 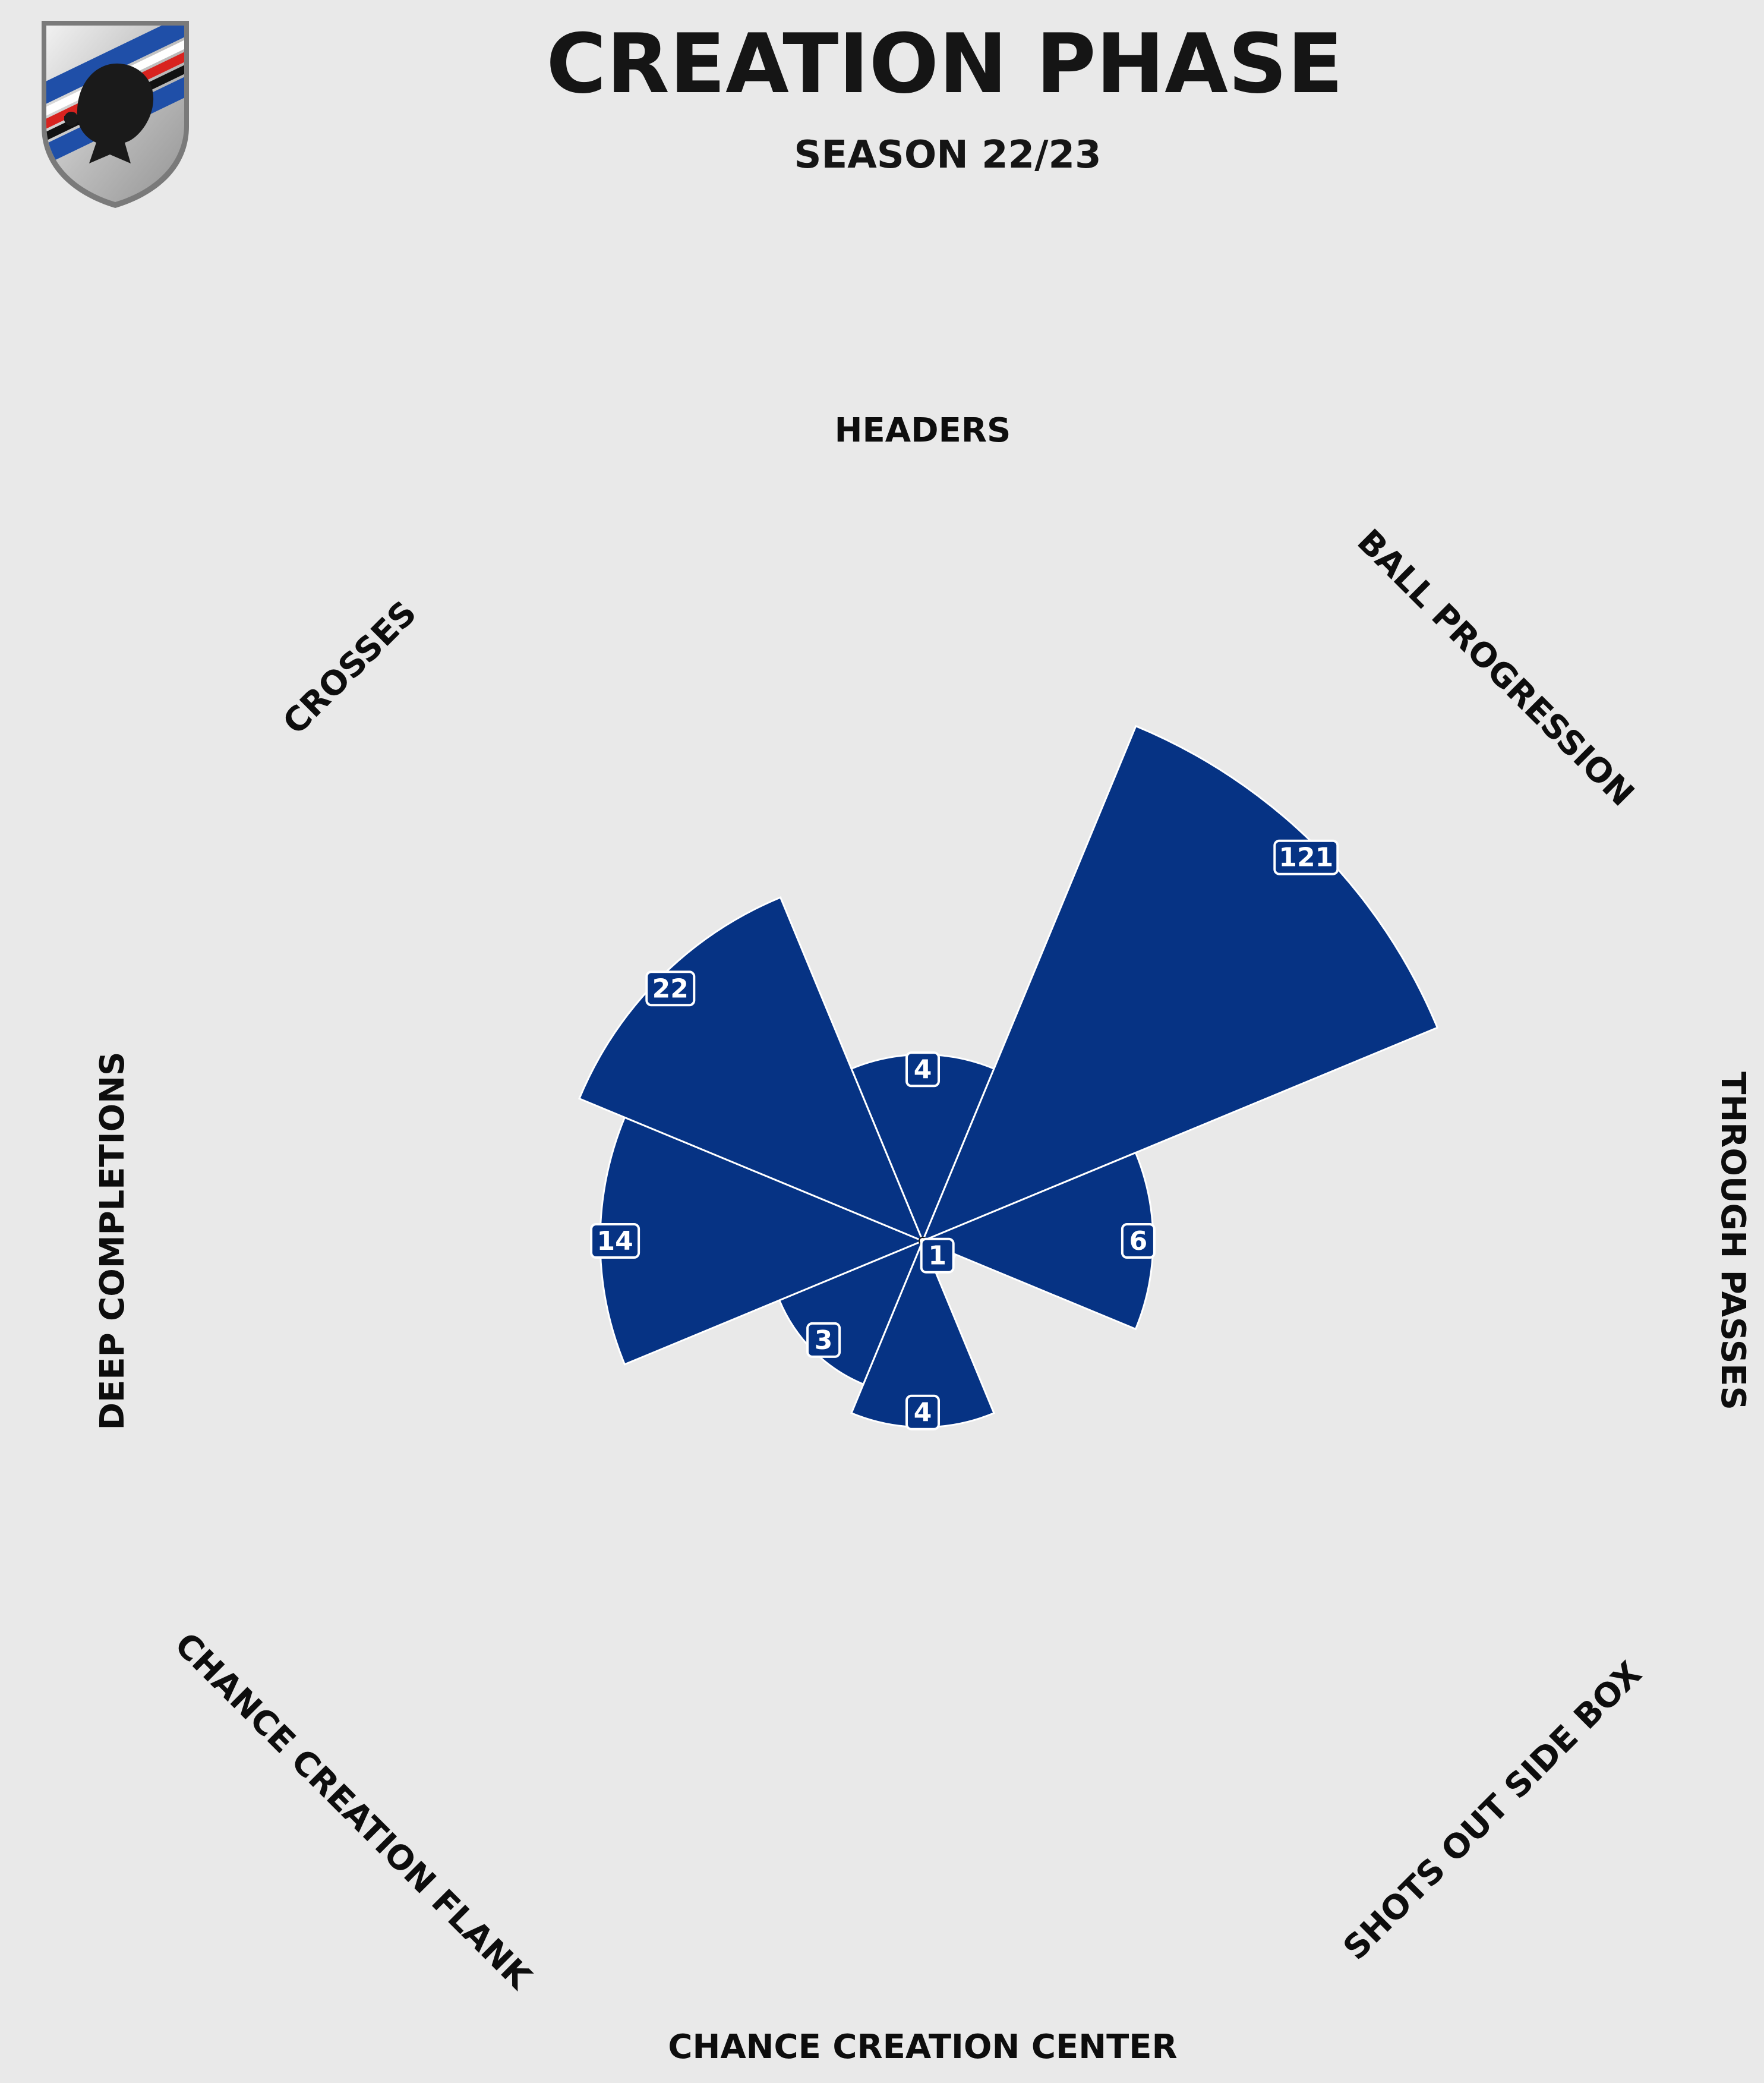 What do you see at coordinates (115, 114) in the screenshot?
I see `sampdoria-crest-icon` at bounding box center [115, 114].